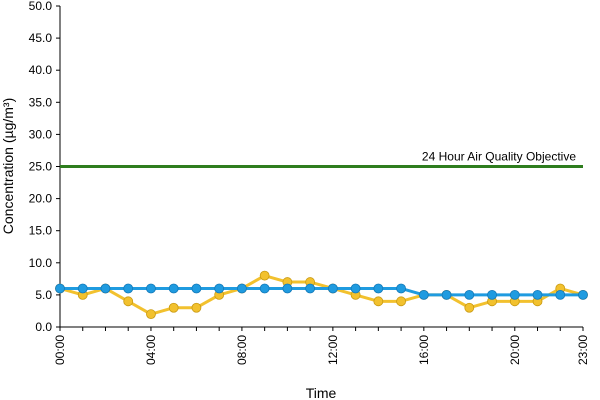 The image size is (600, 400). I want to click on x-tick-label: 00:00, so click(60, 350).